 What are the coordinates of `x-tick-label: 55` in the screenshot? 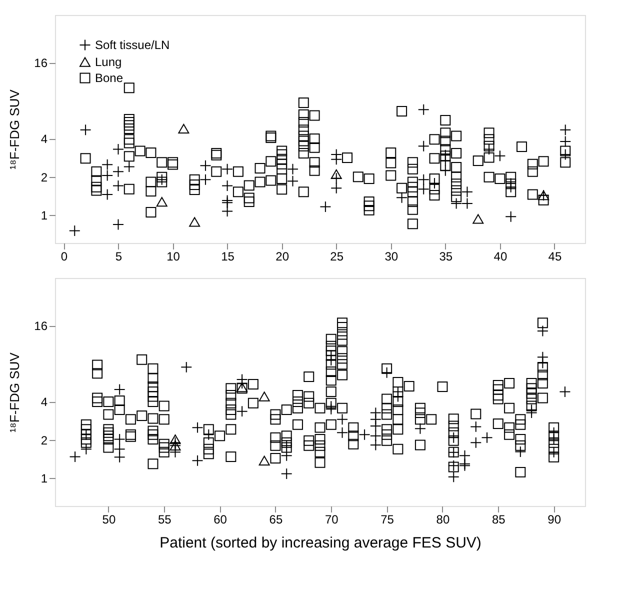 It's located at (165, 519).